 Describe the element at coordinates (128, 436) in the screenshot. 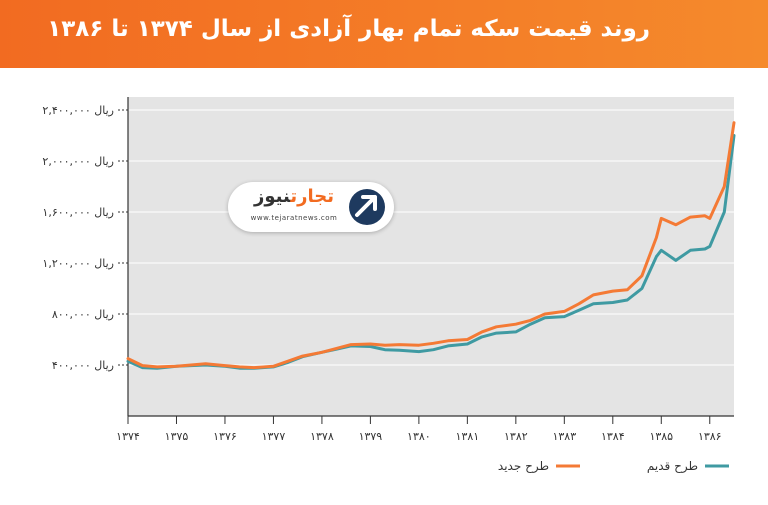

I see `x-tick-label: ۱۳۷۴` at that location.